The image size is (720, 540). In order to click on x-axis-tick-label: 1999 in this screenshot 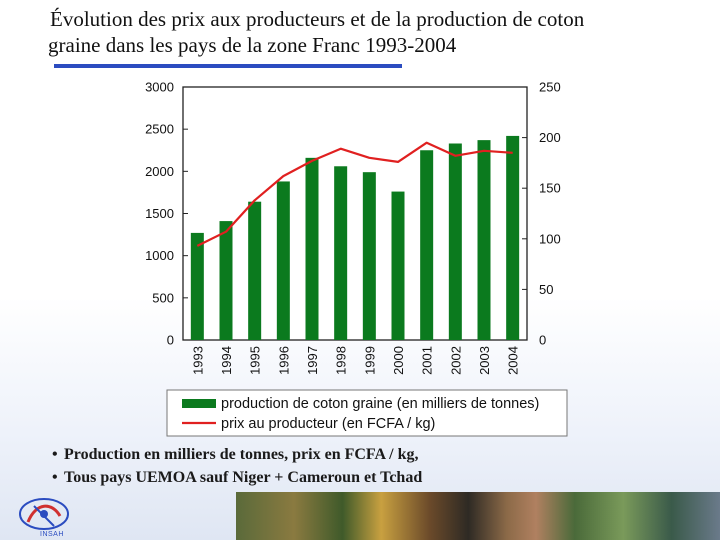, I will do `click(369, 360)`.